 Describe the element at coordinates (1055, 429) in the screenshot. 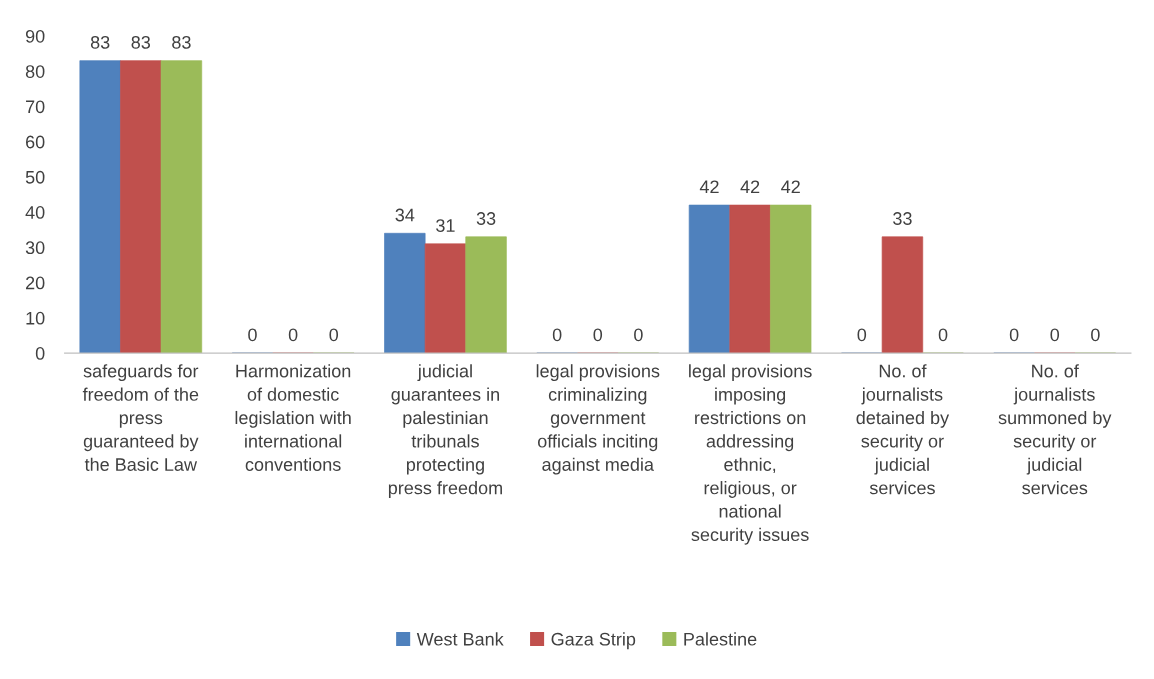

I see `x-tick-label: No. of journalists summoned by security or judicial services` at that location.